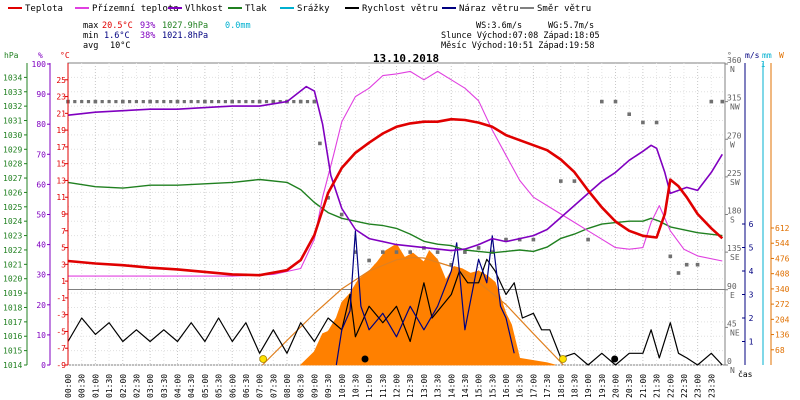  What do you see at coordinates (12, 178) in the screenshot?
I see `hpa-tick-label: 1027` at bounding box center [12, 178].